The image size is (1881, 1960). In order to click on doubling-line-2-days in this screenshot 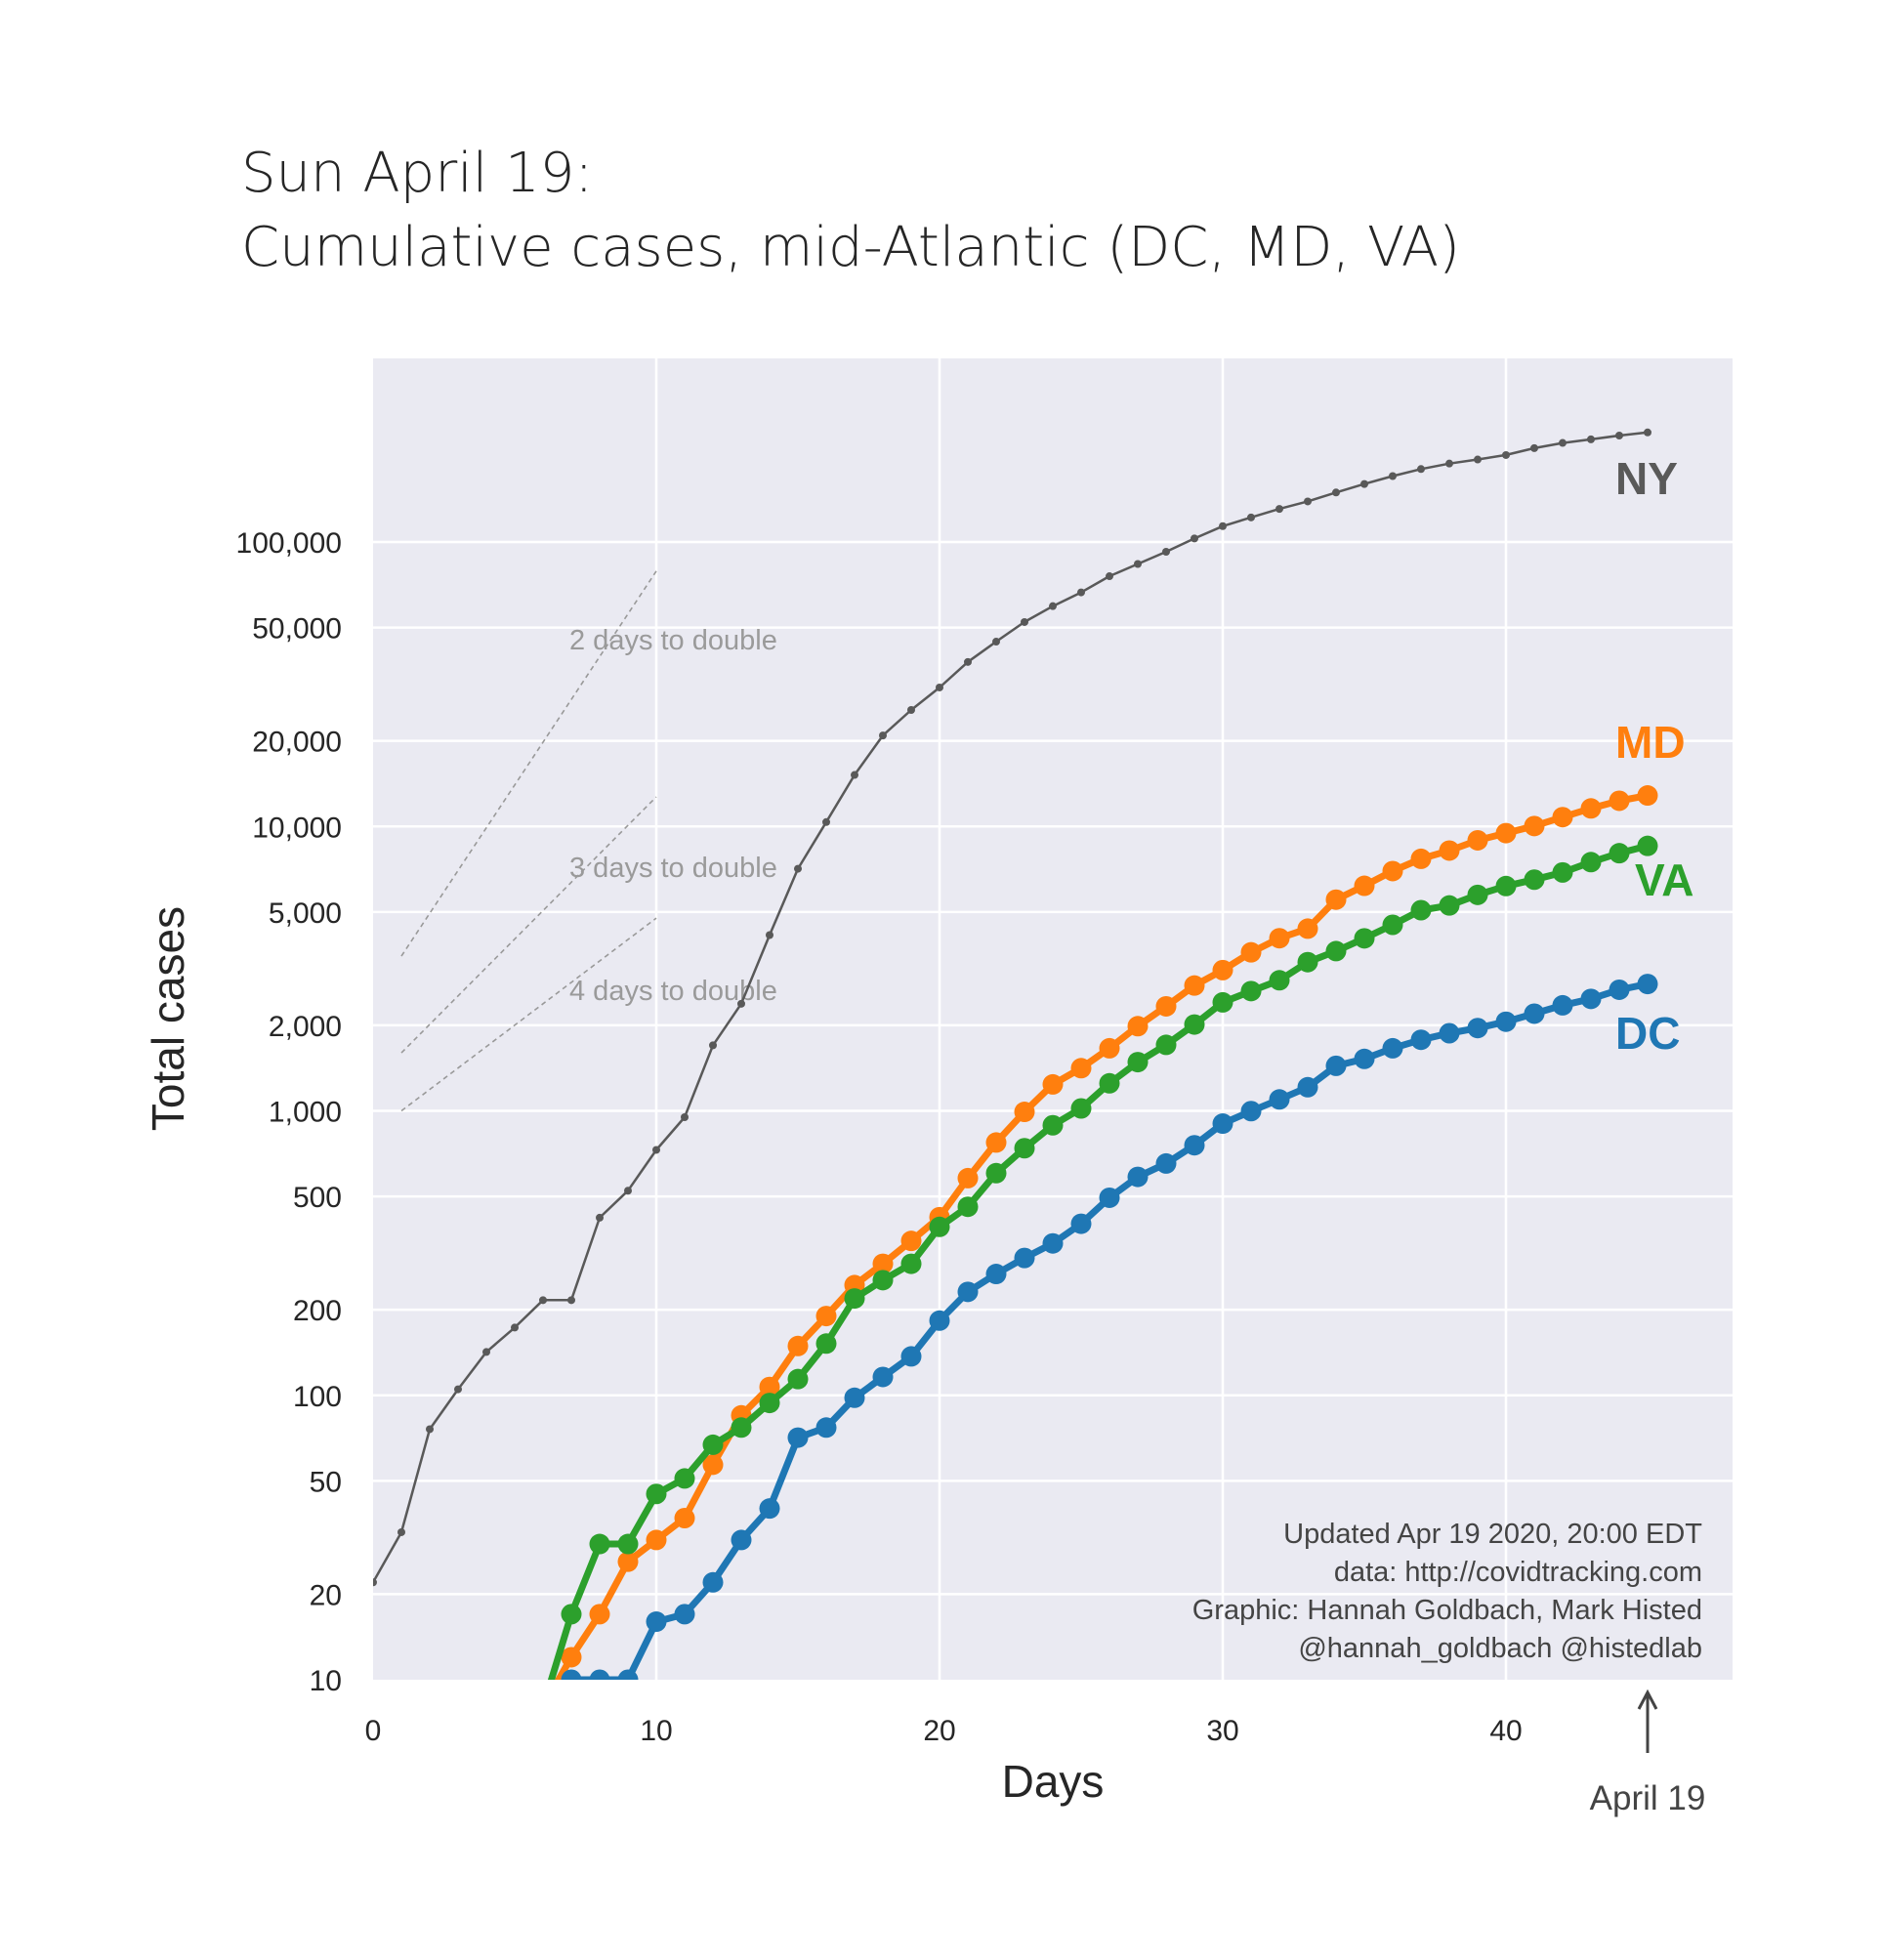, I will do `click(529, 763)`.